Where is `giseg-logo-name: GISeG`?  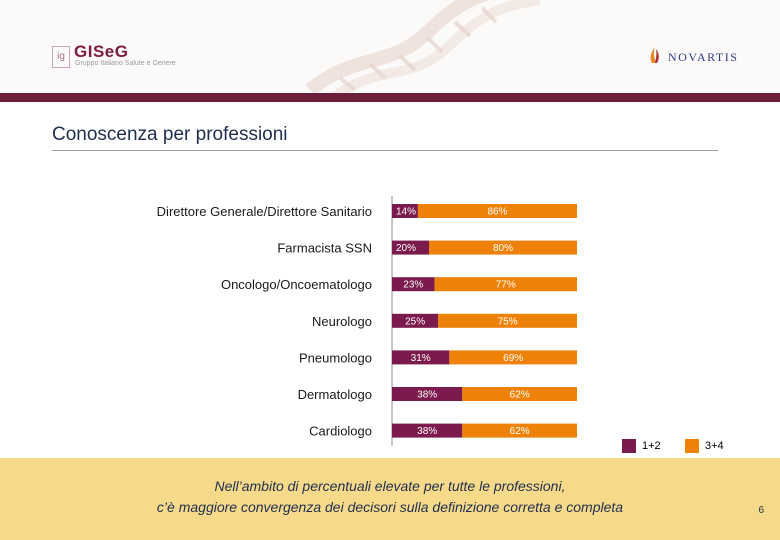 giseg-logo-name: GISeG is located at coordinates (101, 51).